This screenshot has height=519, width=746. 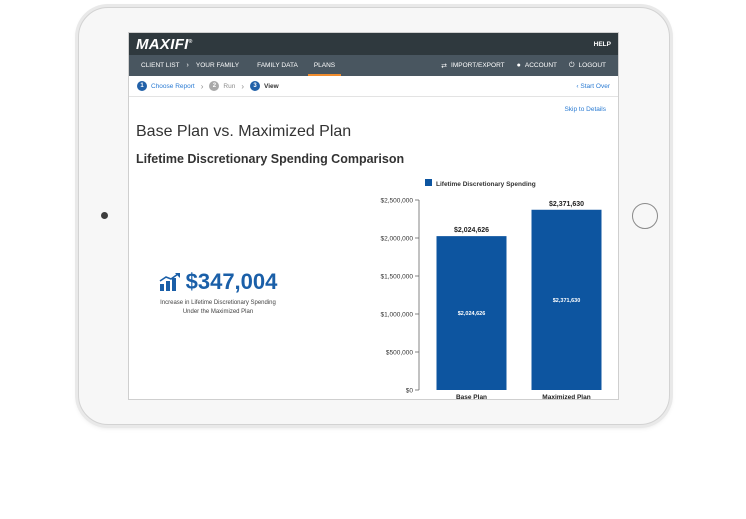 I want to click on logout-icon: ⏻, so click(x=572, y=65).